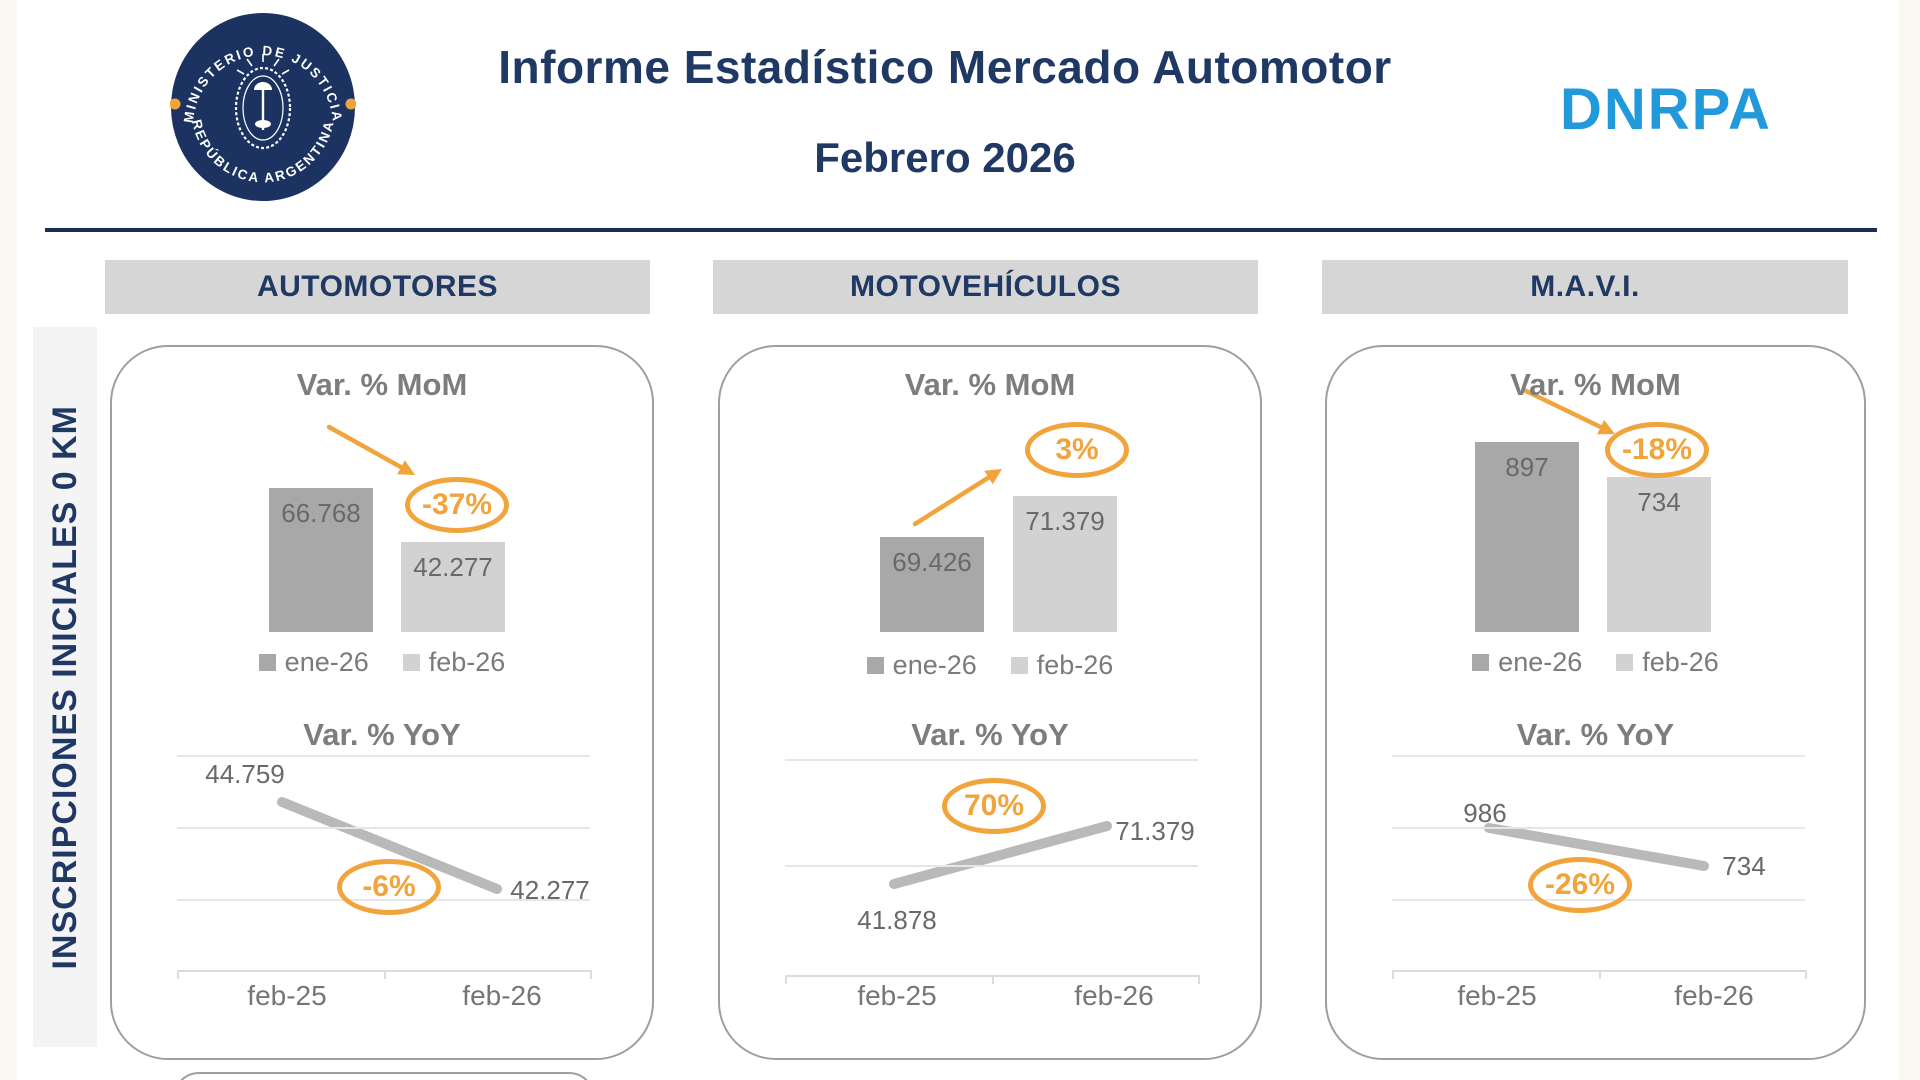  What do you see at coordinates (245, 774) in the screenshot?
I see `point-value-label: 44.759` at bounding box center [245, 774].